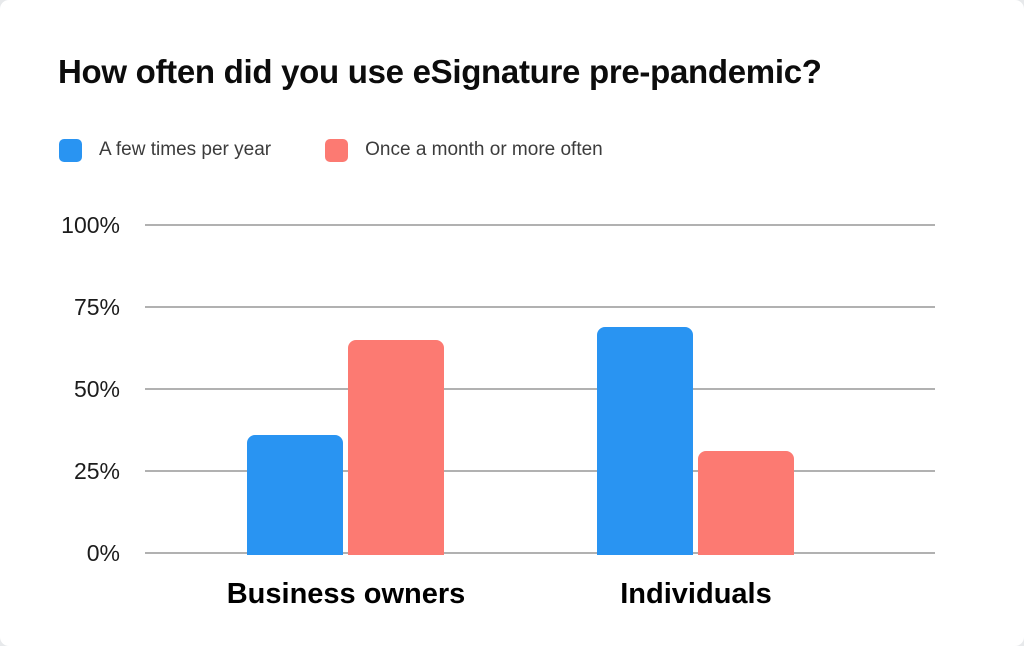  I want to click on y-axis-tick-label: 75%, so click(96, 307).